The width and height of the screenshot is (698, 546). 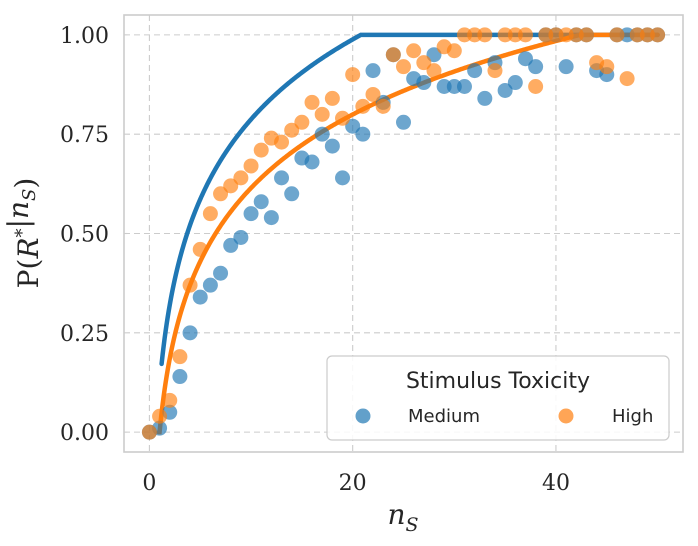 I want to click on y-tick-labels: 0.00 0.25 0.50 0.75 1.00, so click(x=84, y=235).